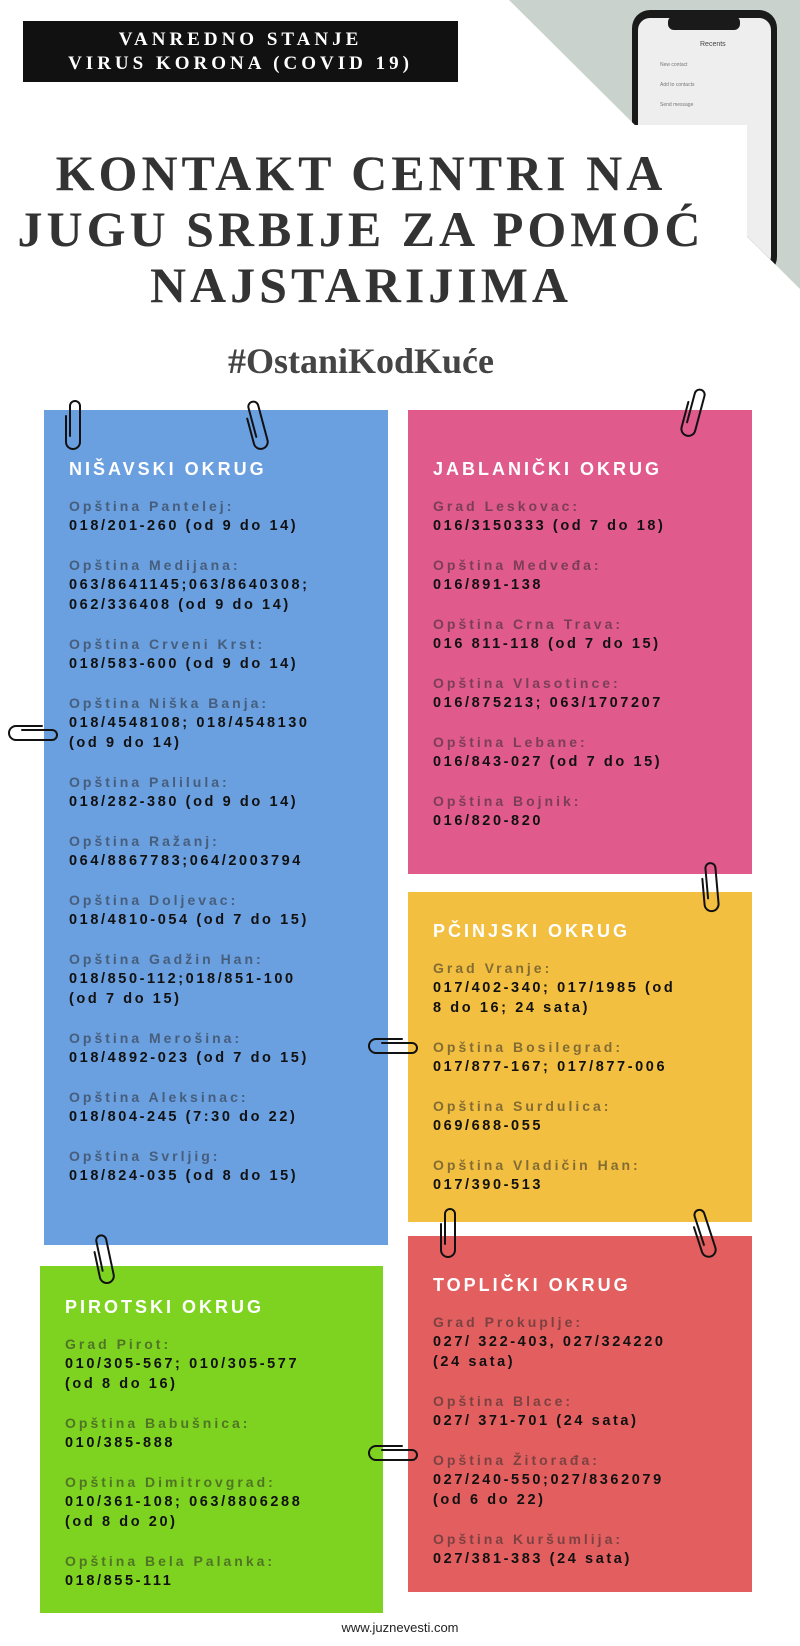 The width and height of the screenshot is (800, 1646). Describe the element at coordinates (507, 801) in the screenshot. I see `municipality-label: Opština Bojnik:` at that location.